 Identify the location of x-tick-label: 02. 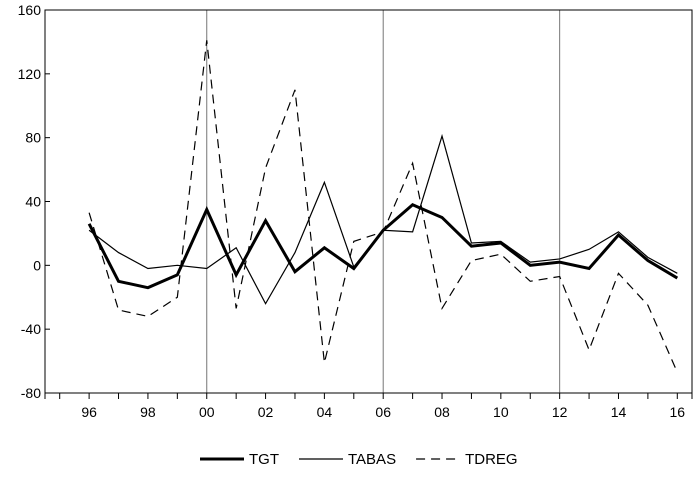
(266, 412).